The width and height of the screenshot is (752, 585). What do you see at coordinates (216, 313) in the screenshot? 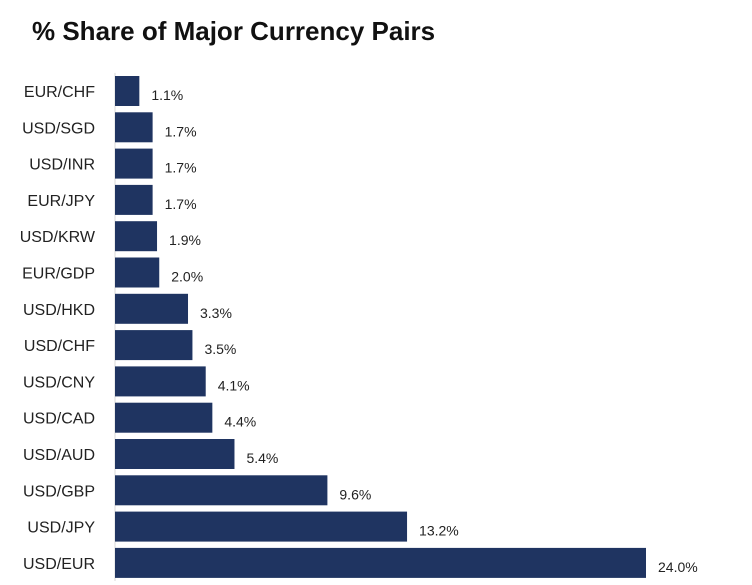
I see `value-label: 3.3%` at bounding box center [216, 313].